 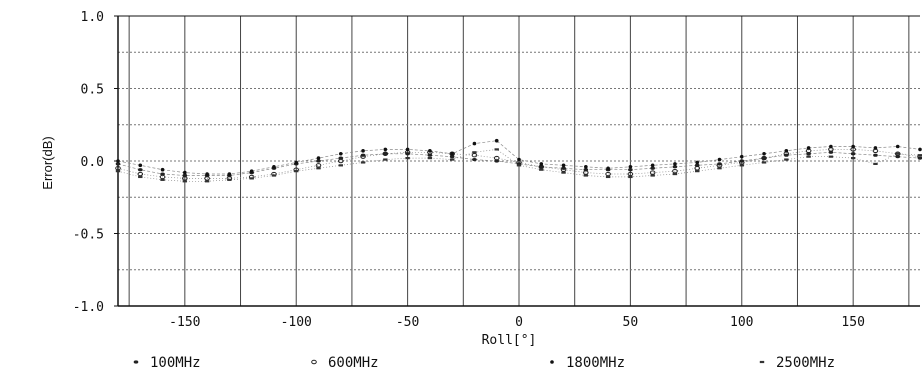 I want to click on y-tick-label: 1.0, so click(x=92, y=17).